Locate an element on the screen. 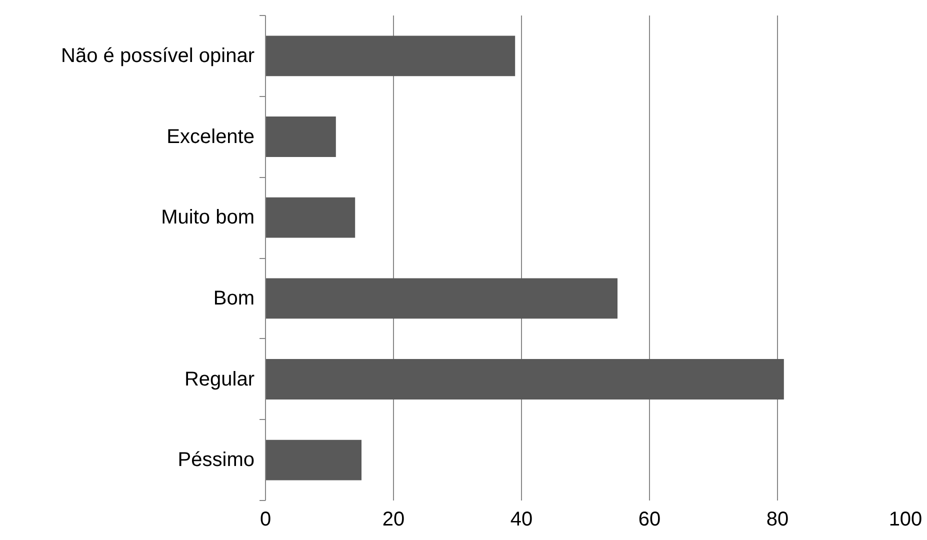  y-tick-label: Muito bom is located at coordinates (208, 217).